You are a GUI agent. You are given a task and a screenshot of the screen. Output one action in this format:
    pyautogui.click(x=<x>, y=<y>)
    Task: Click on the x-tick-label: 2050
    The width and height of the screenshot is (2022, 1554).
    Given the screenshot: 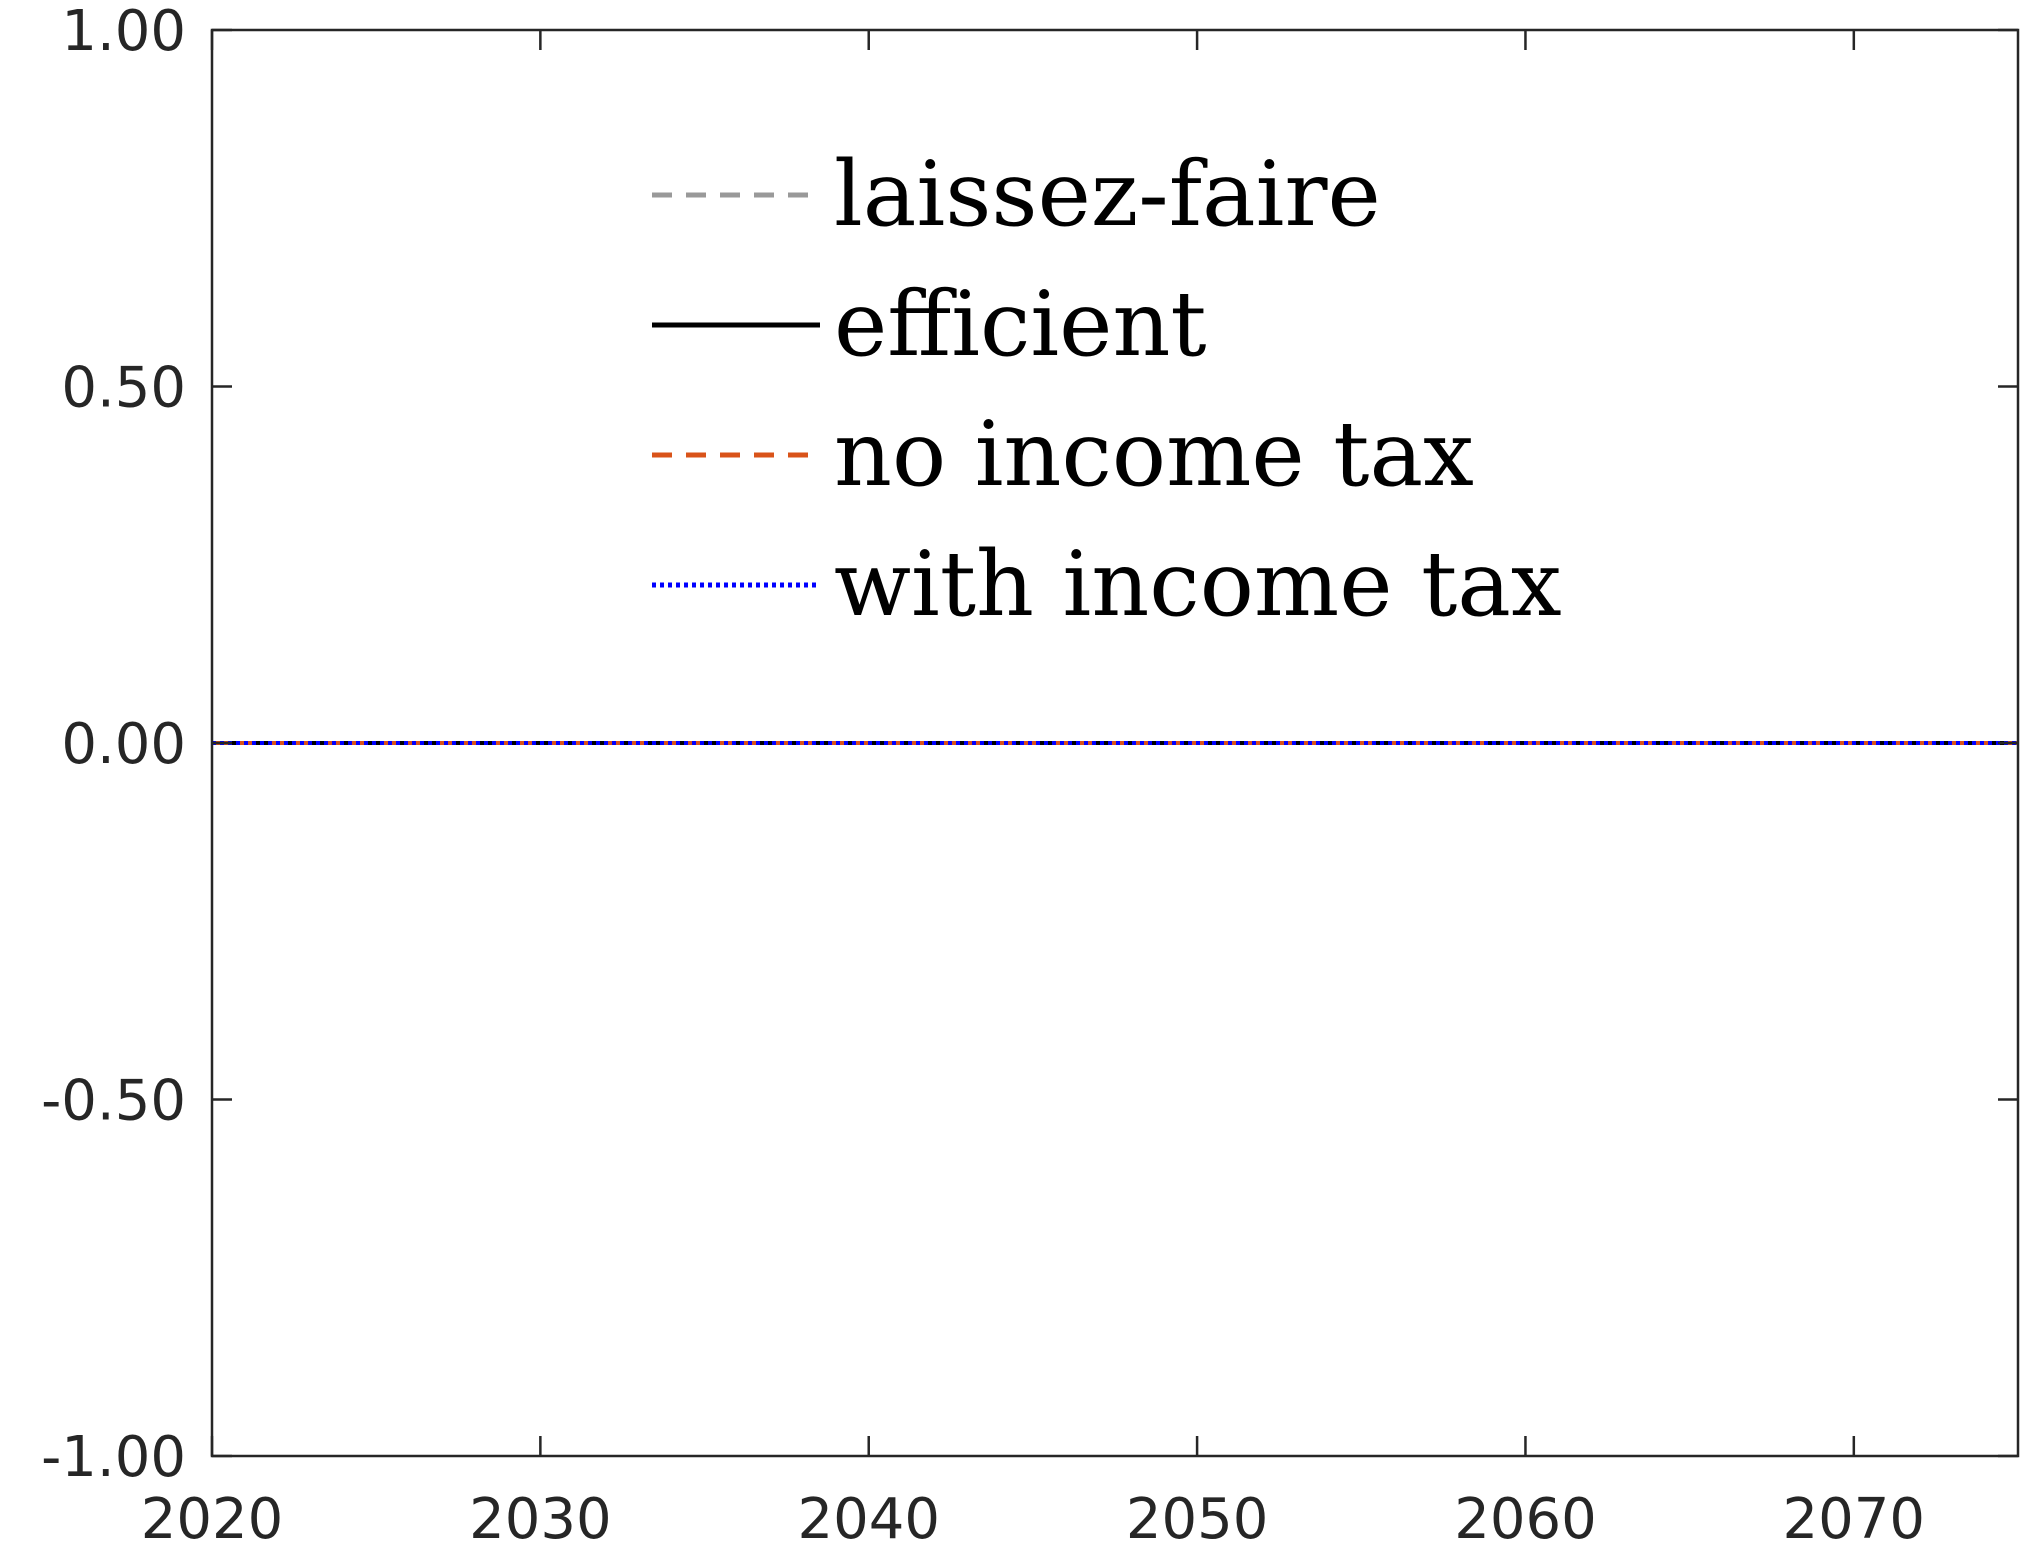 What is the action you would take?
    pyautogui.click(x=1197, y=1519)
    